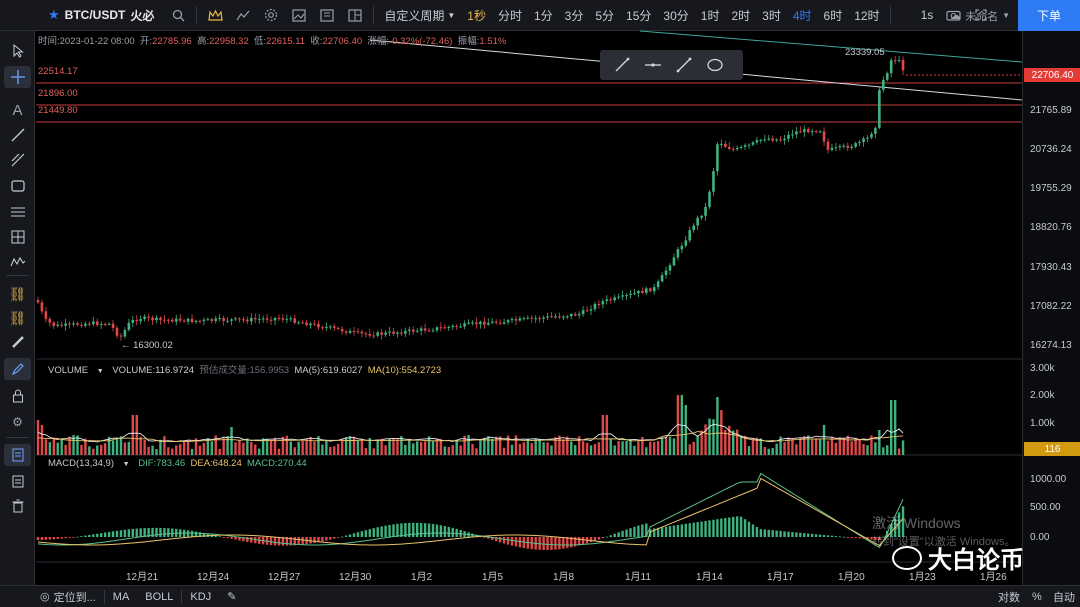 The image size is (1080, 607). Describe the element at coordinates (178, 15) in the screenshot. I see `search-icon` at that location.